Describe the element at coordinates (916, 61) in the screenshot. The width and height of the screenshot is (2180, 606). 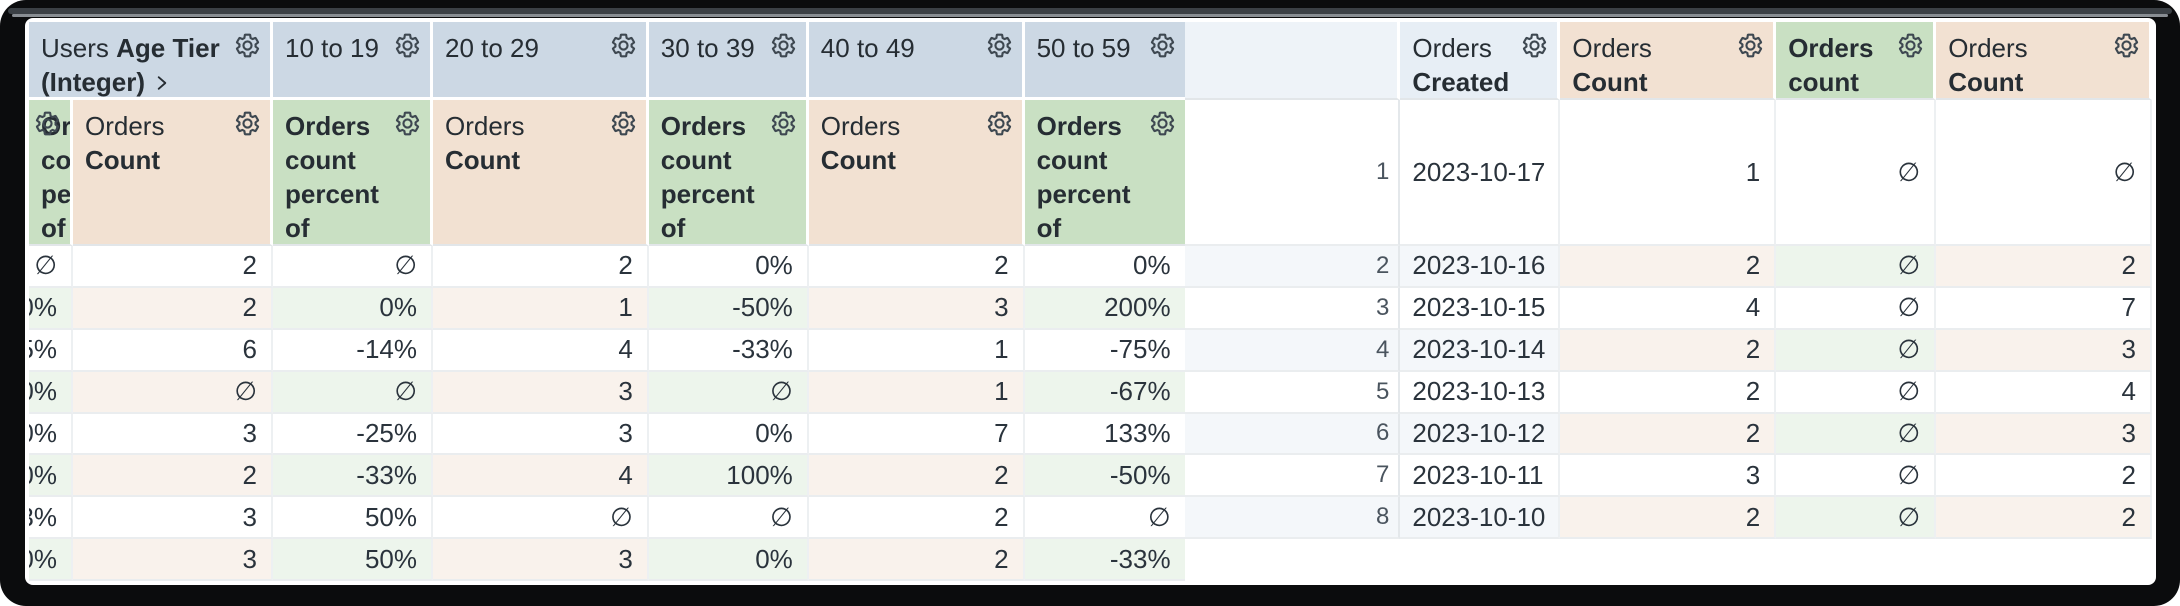
I see `tier-header: 40 to 49` at that location.